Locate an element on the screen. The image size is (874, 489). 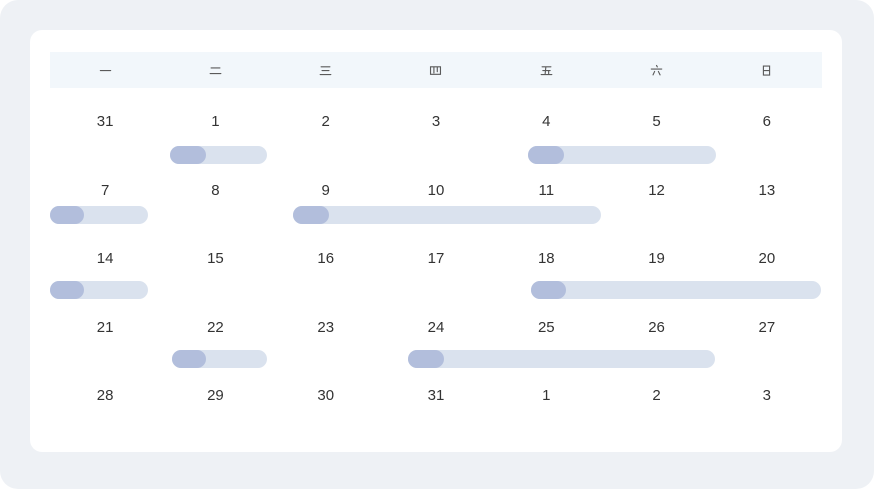
day-cell: 21 is located at coordinates (105, 327).